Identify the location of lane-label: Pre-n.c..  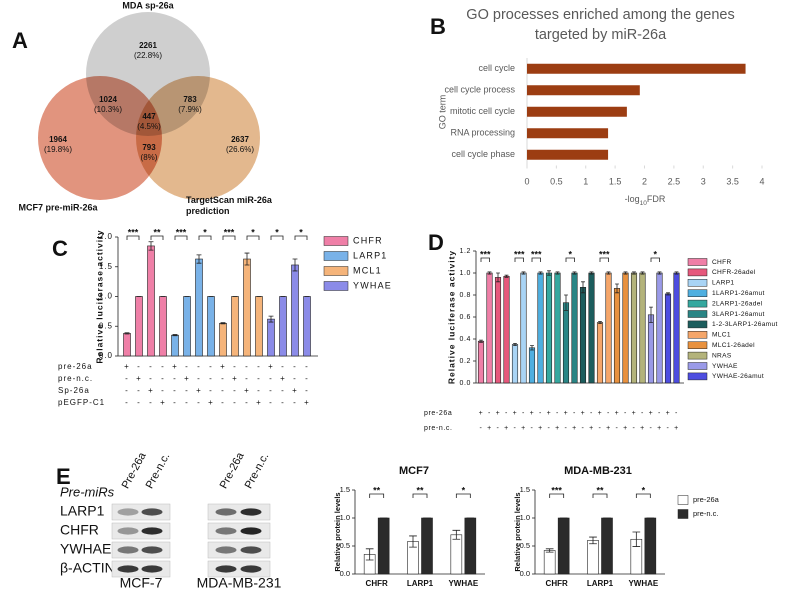
(257, 471).